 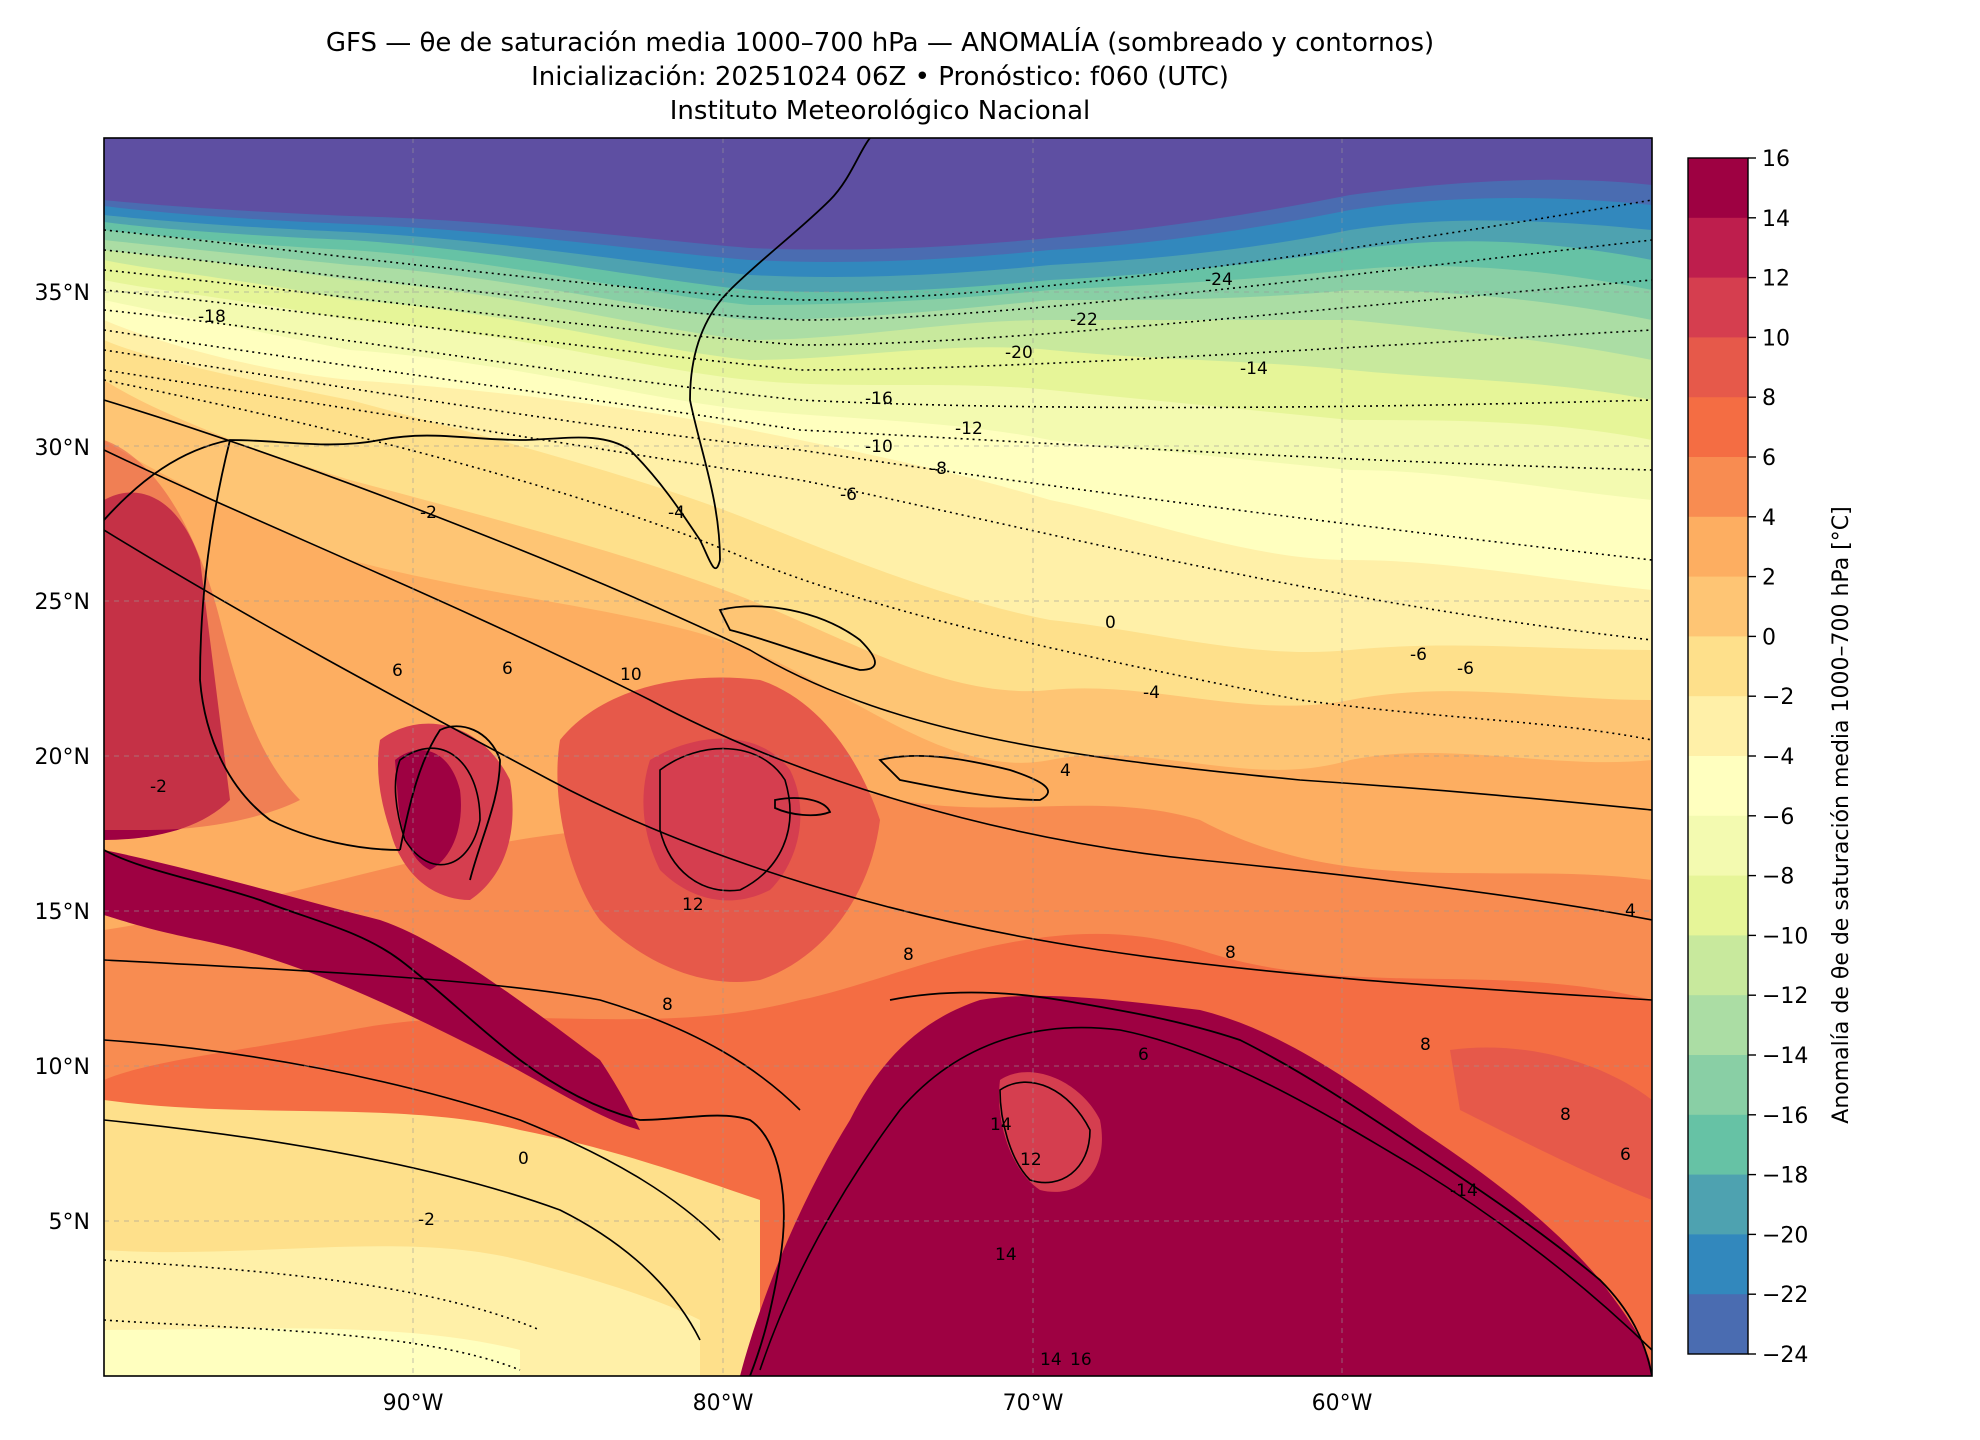 What do you see at coordinates (62, 448) in the screenshot?
I see `lat-label: 30°N` at bounding box center [62, 448].